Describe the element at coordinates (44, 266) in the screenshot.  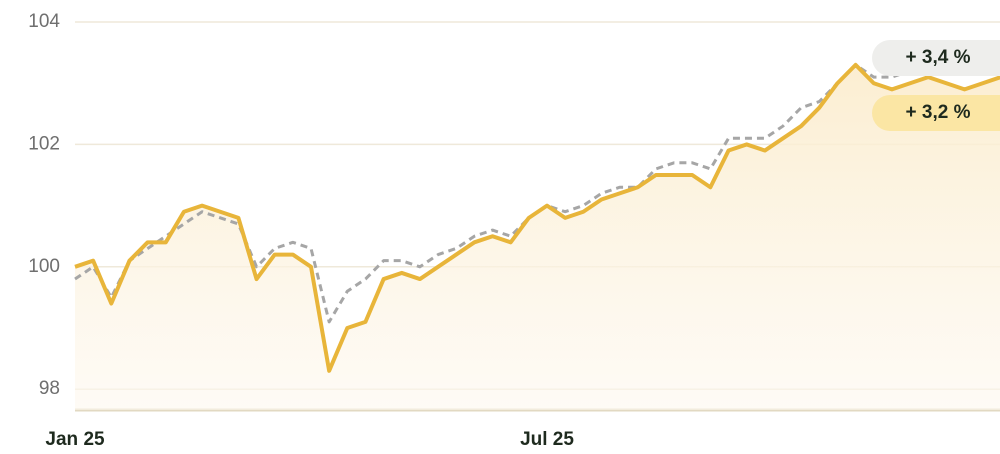
I see `y-tick-label: 100` at that location.